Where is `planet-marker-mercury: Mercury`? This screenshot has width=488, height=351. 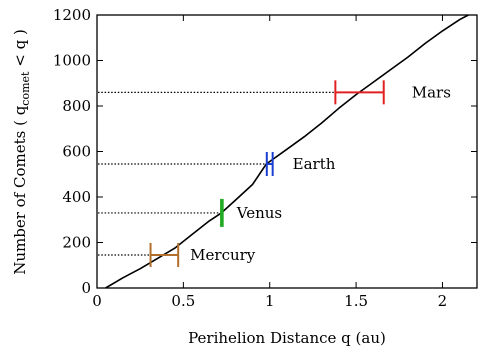
planet-marker-mercury: Mercury is located at coordinates (202, 255).